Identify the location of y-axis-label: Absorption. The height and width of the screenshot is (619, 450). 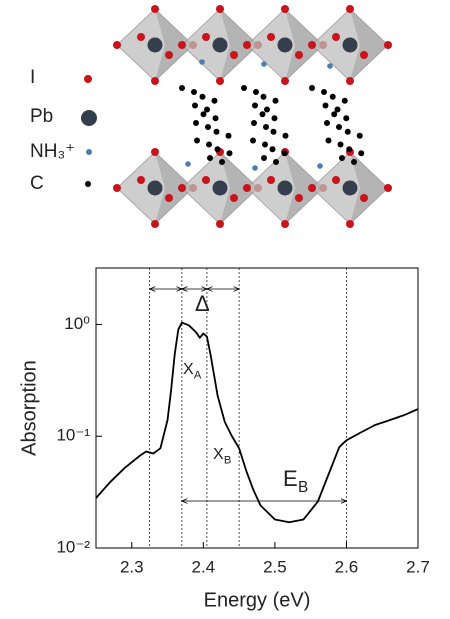
(29, 408).